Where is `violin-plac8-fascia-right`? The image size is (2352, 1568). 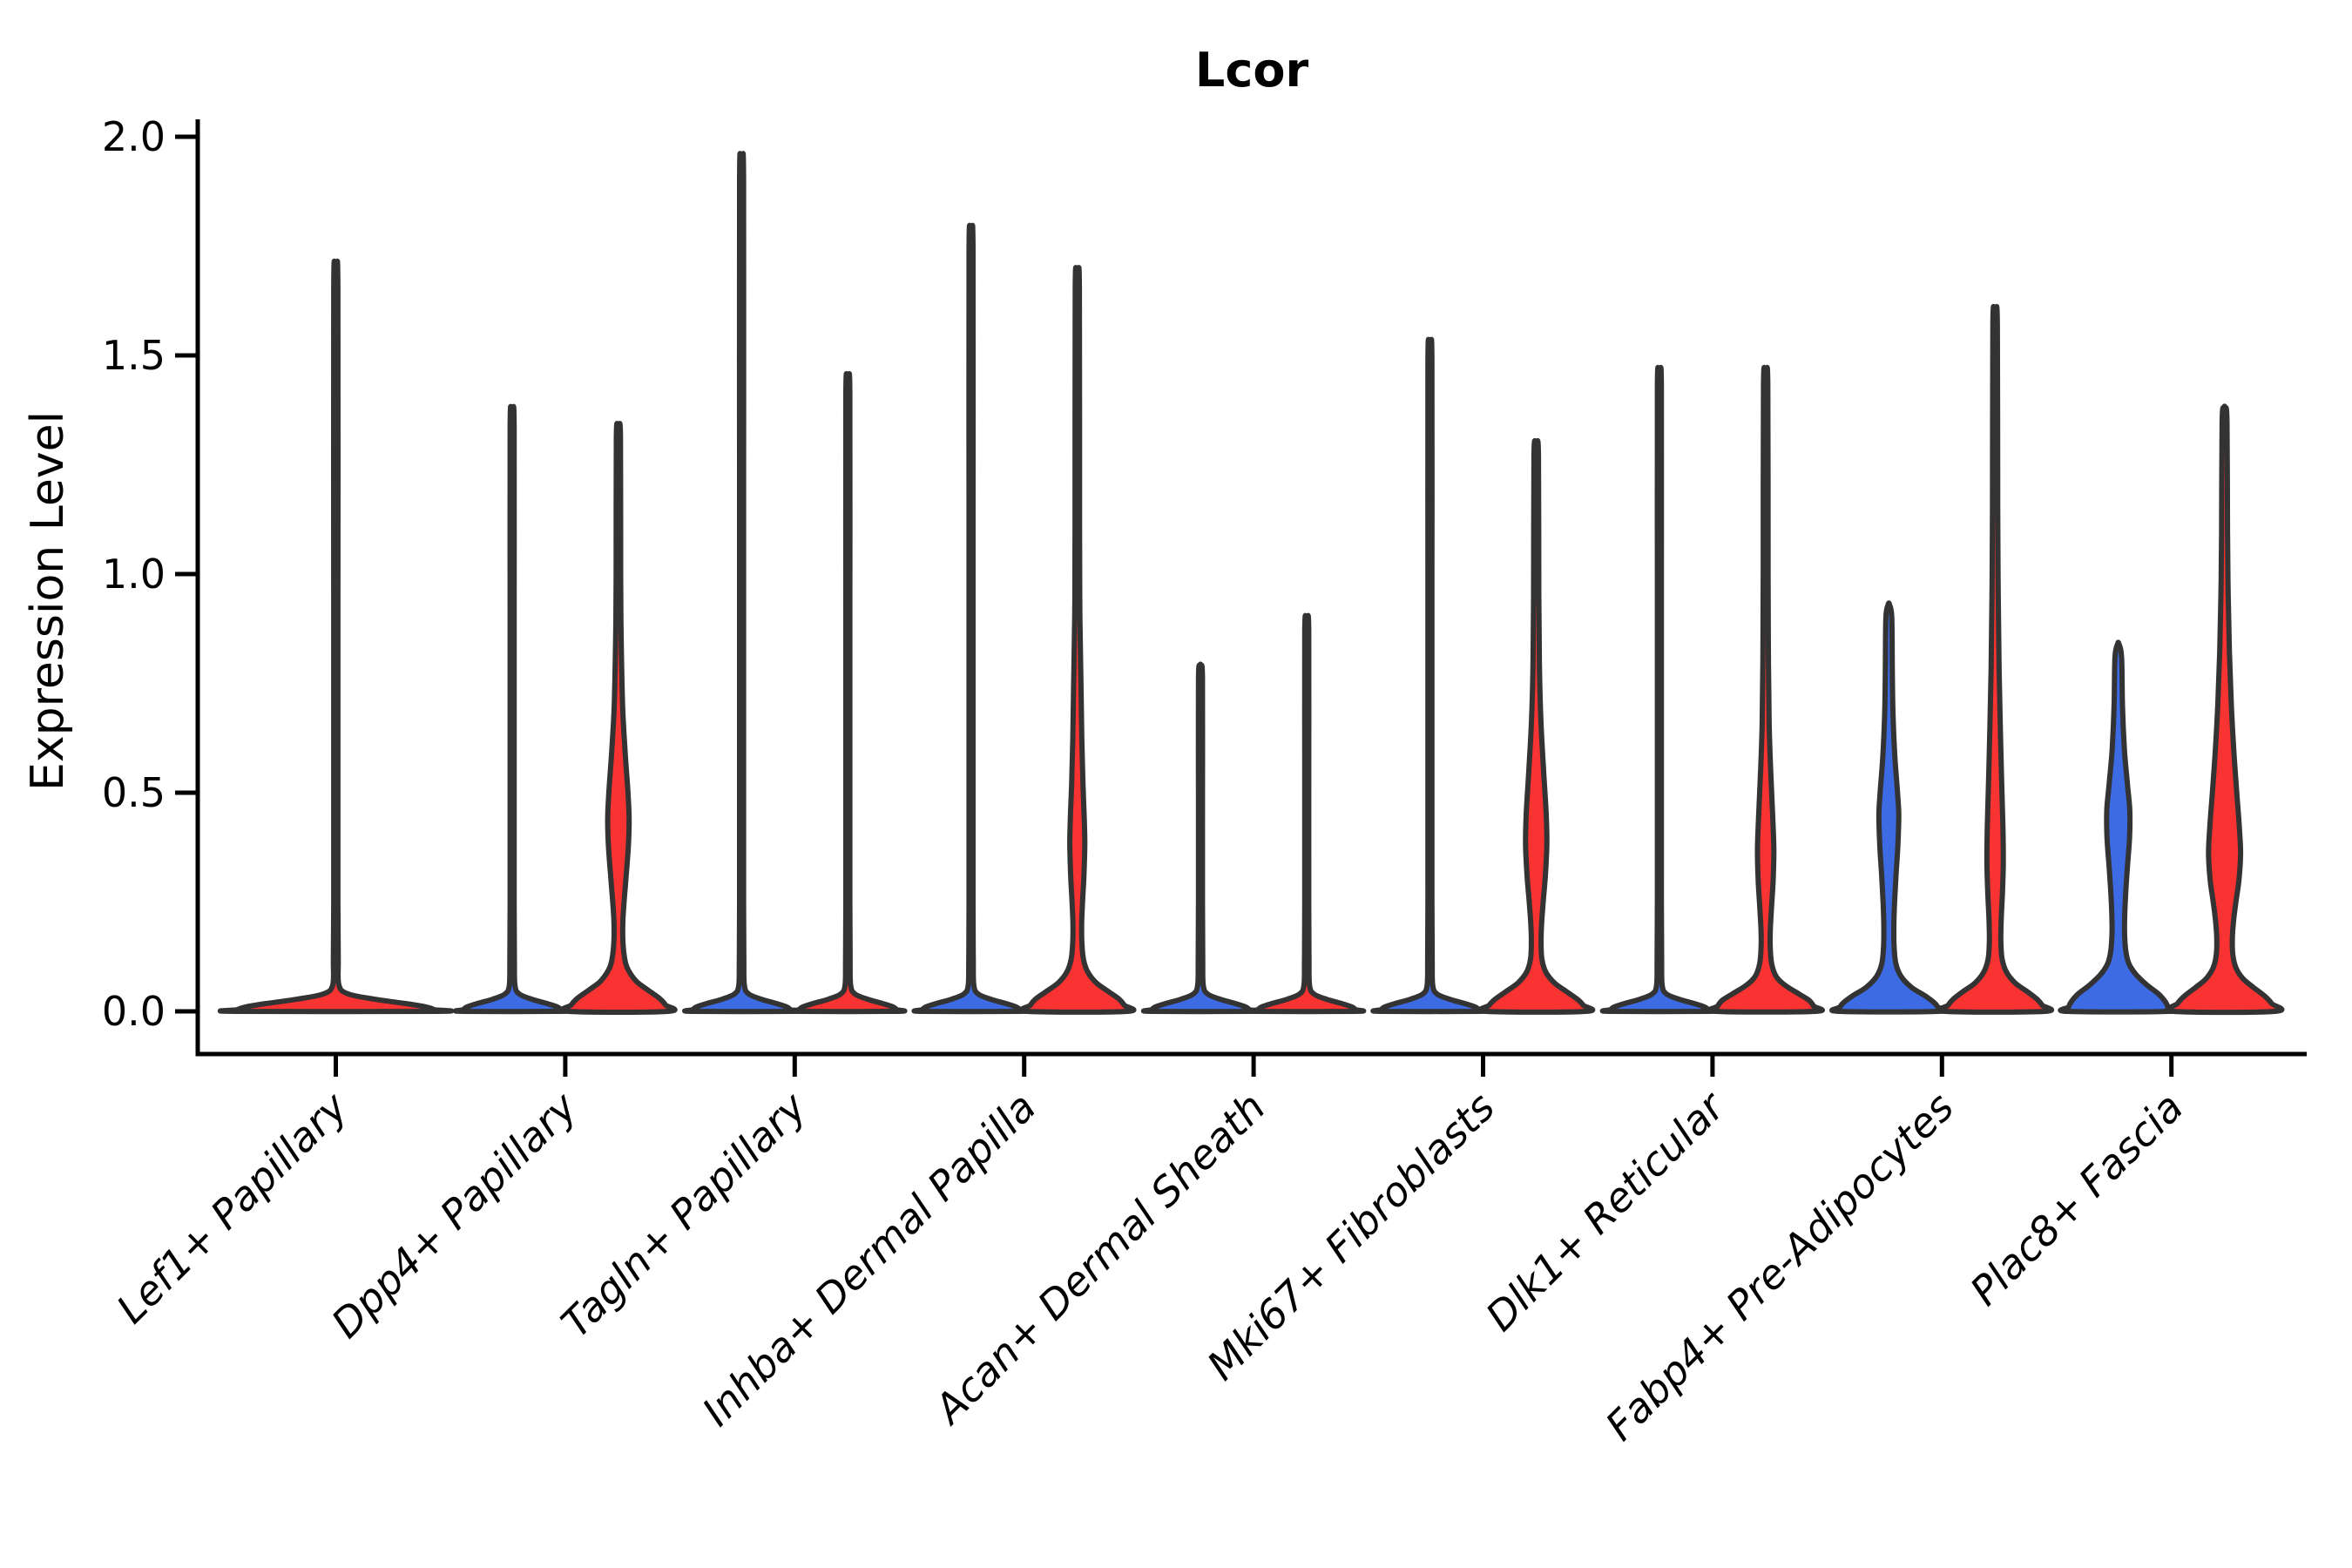 violin-plac8-fascia-right is located at coordinates (2225, 709).